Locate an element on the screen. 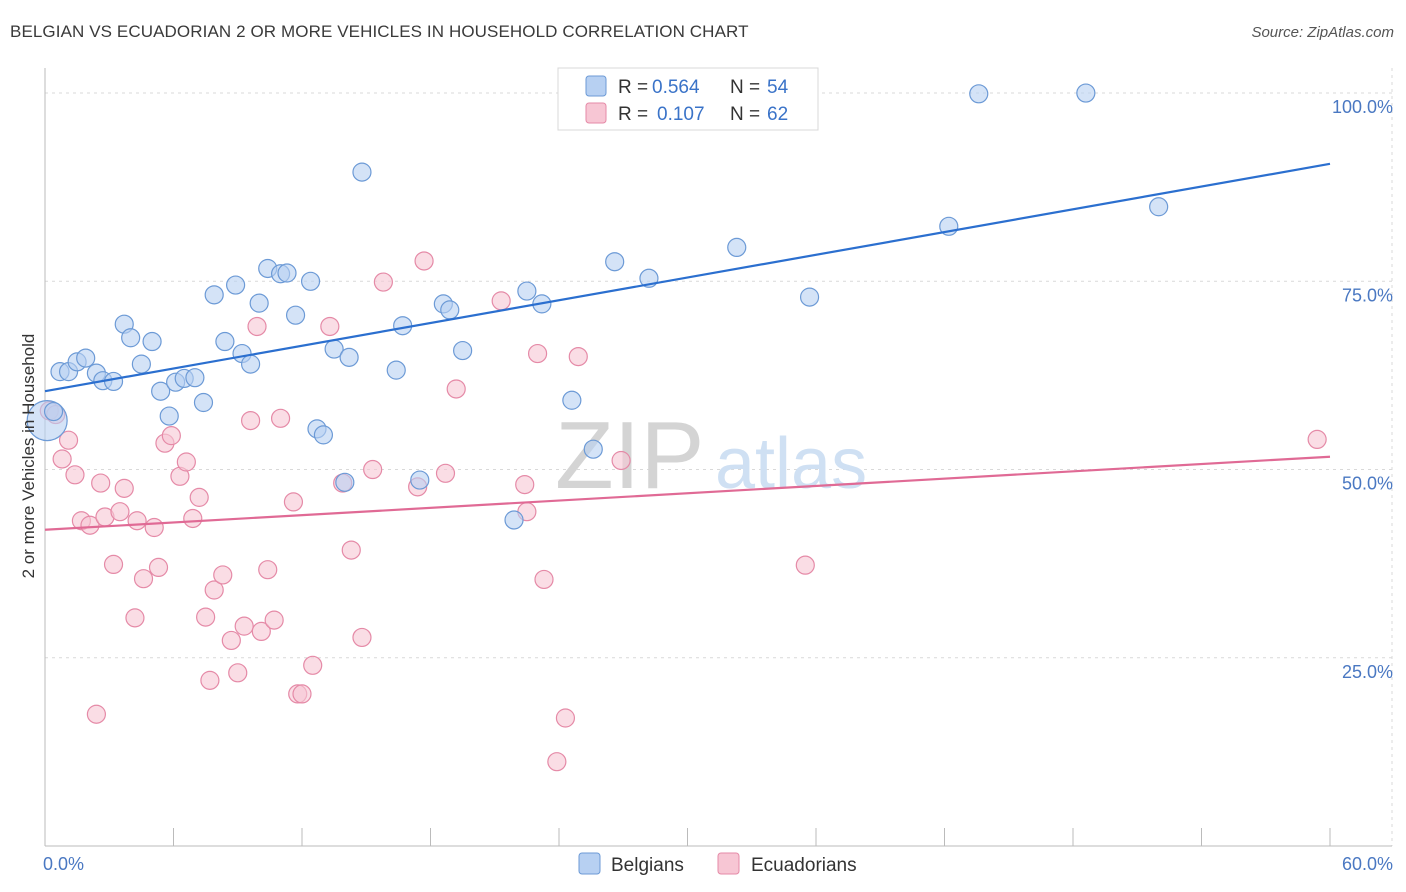 The height and width of the screenshot is (892, 1406). legend-n-value: 54 is located at coordinates (778, 87).